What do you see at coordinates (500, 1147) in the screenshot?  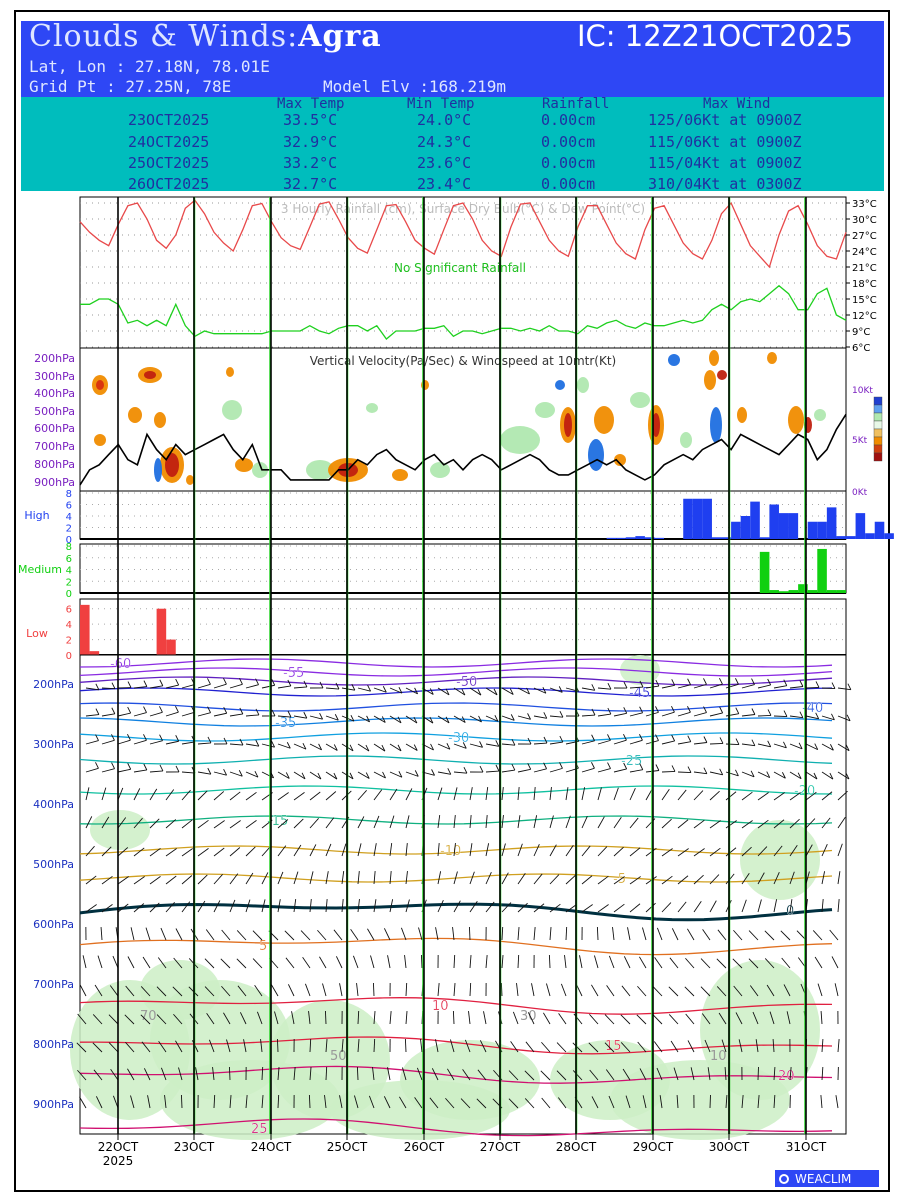 I see `x-tick-label: 27OCT` at bounding box center [500, 1147].